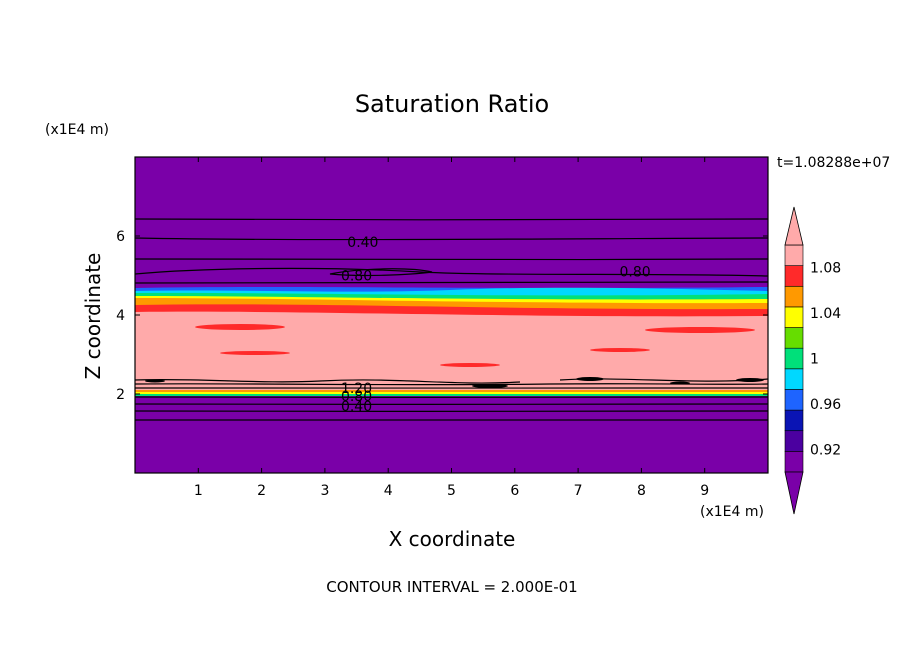 The height and width of the screenshot is (654, 904). I want to click on colorbar-over-arrow, so click(794, 226).